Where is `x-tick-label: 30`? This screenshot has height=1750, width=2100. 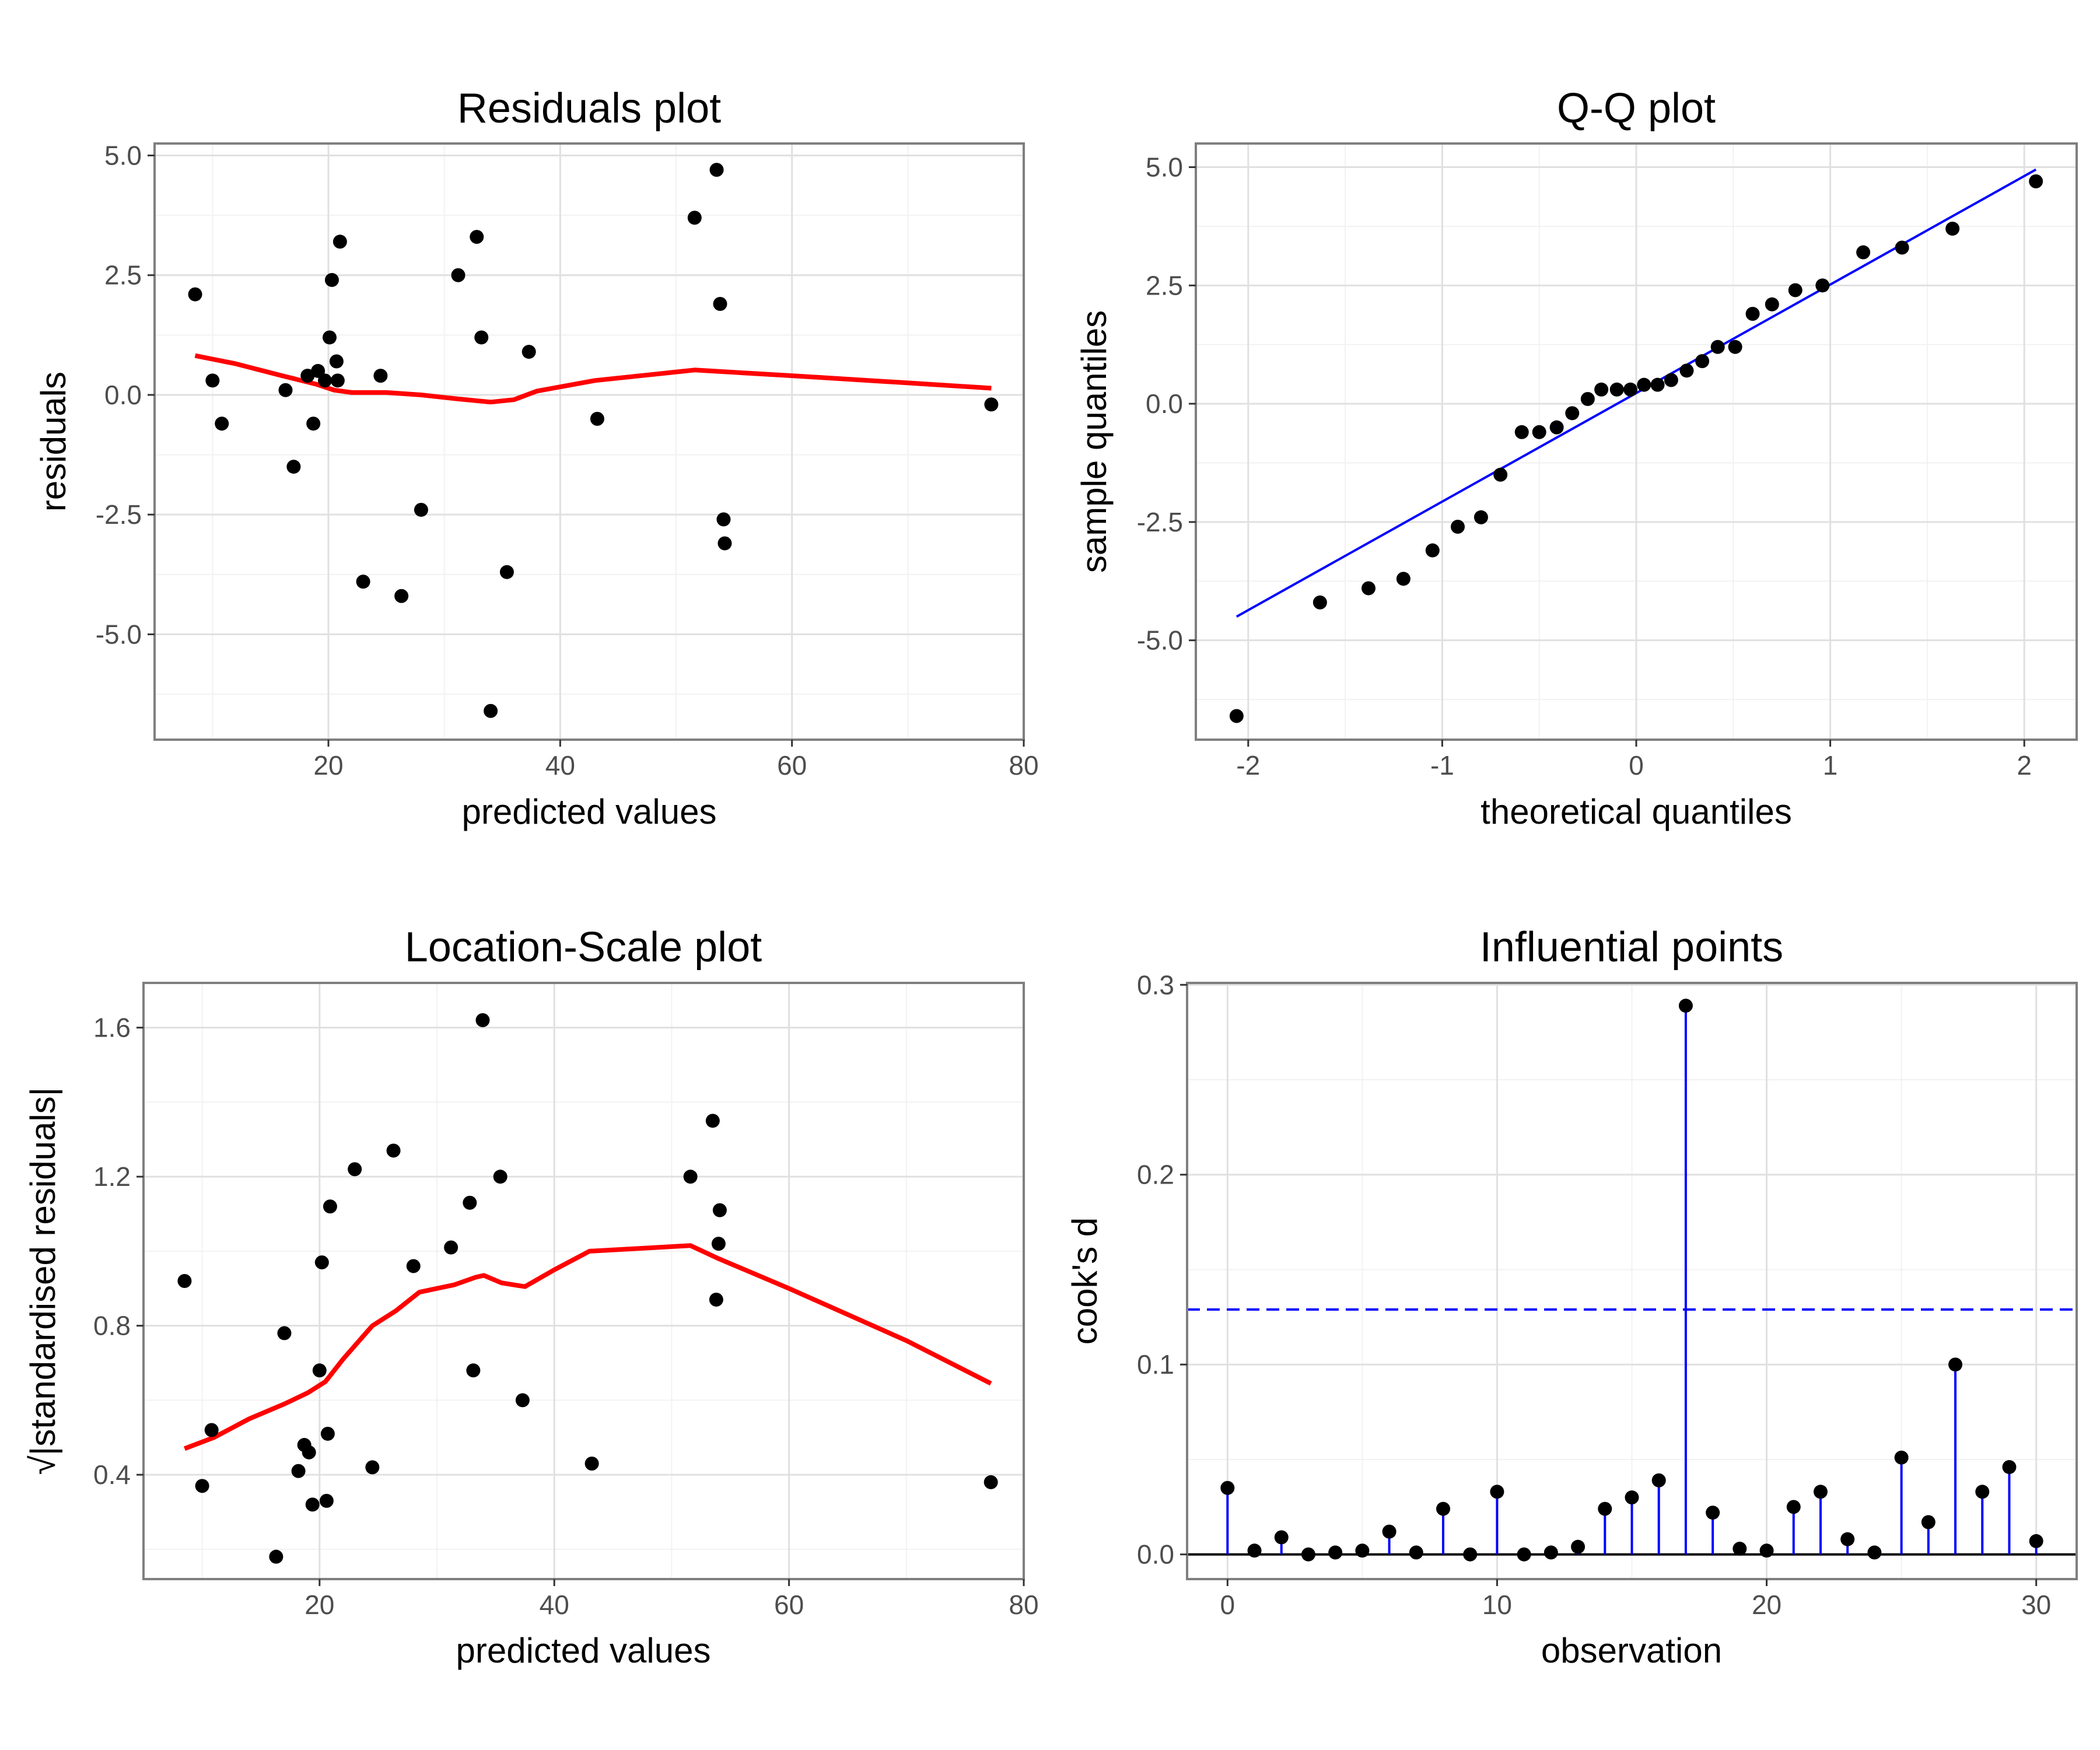
x-tick-label: 30 is located at coordinates (2036, 1605).